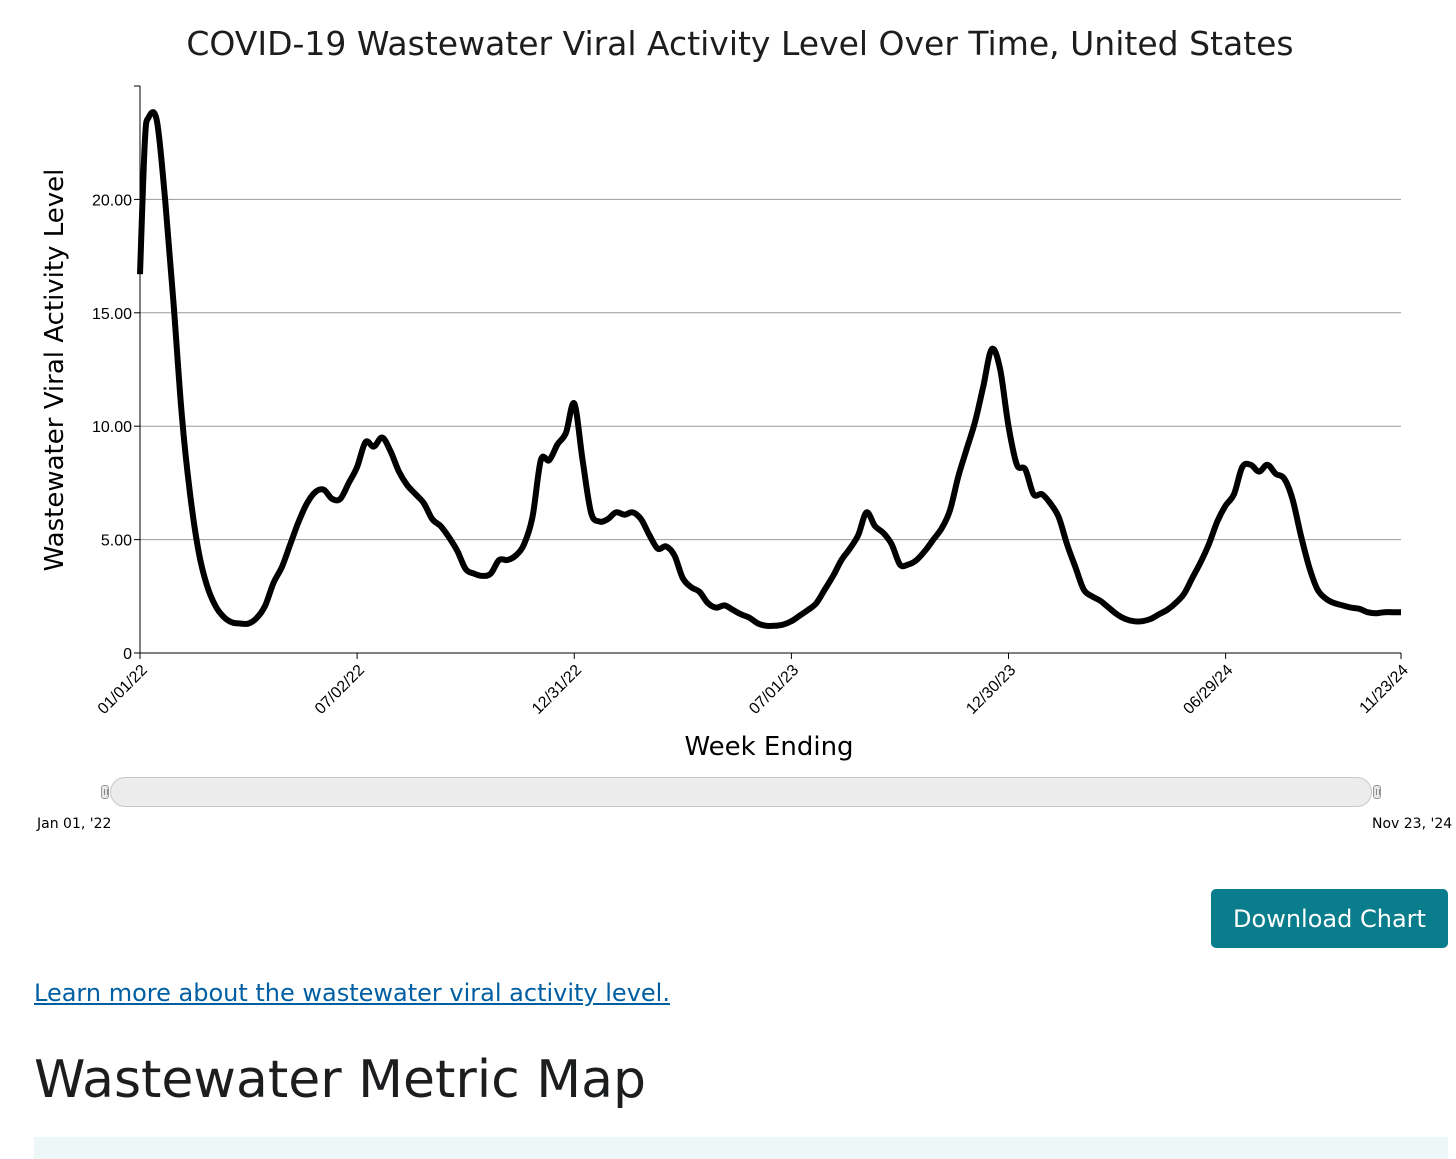  What do you see at coordinates (1329, 918) in the screenshot?
I see `download-chart-button: Download Chart` at bounding box center [1329, 918].